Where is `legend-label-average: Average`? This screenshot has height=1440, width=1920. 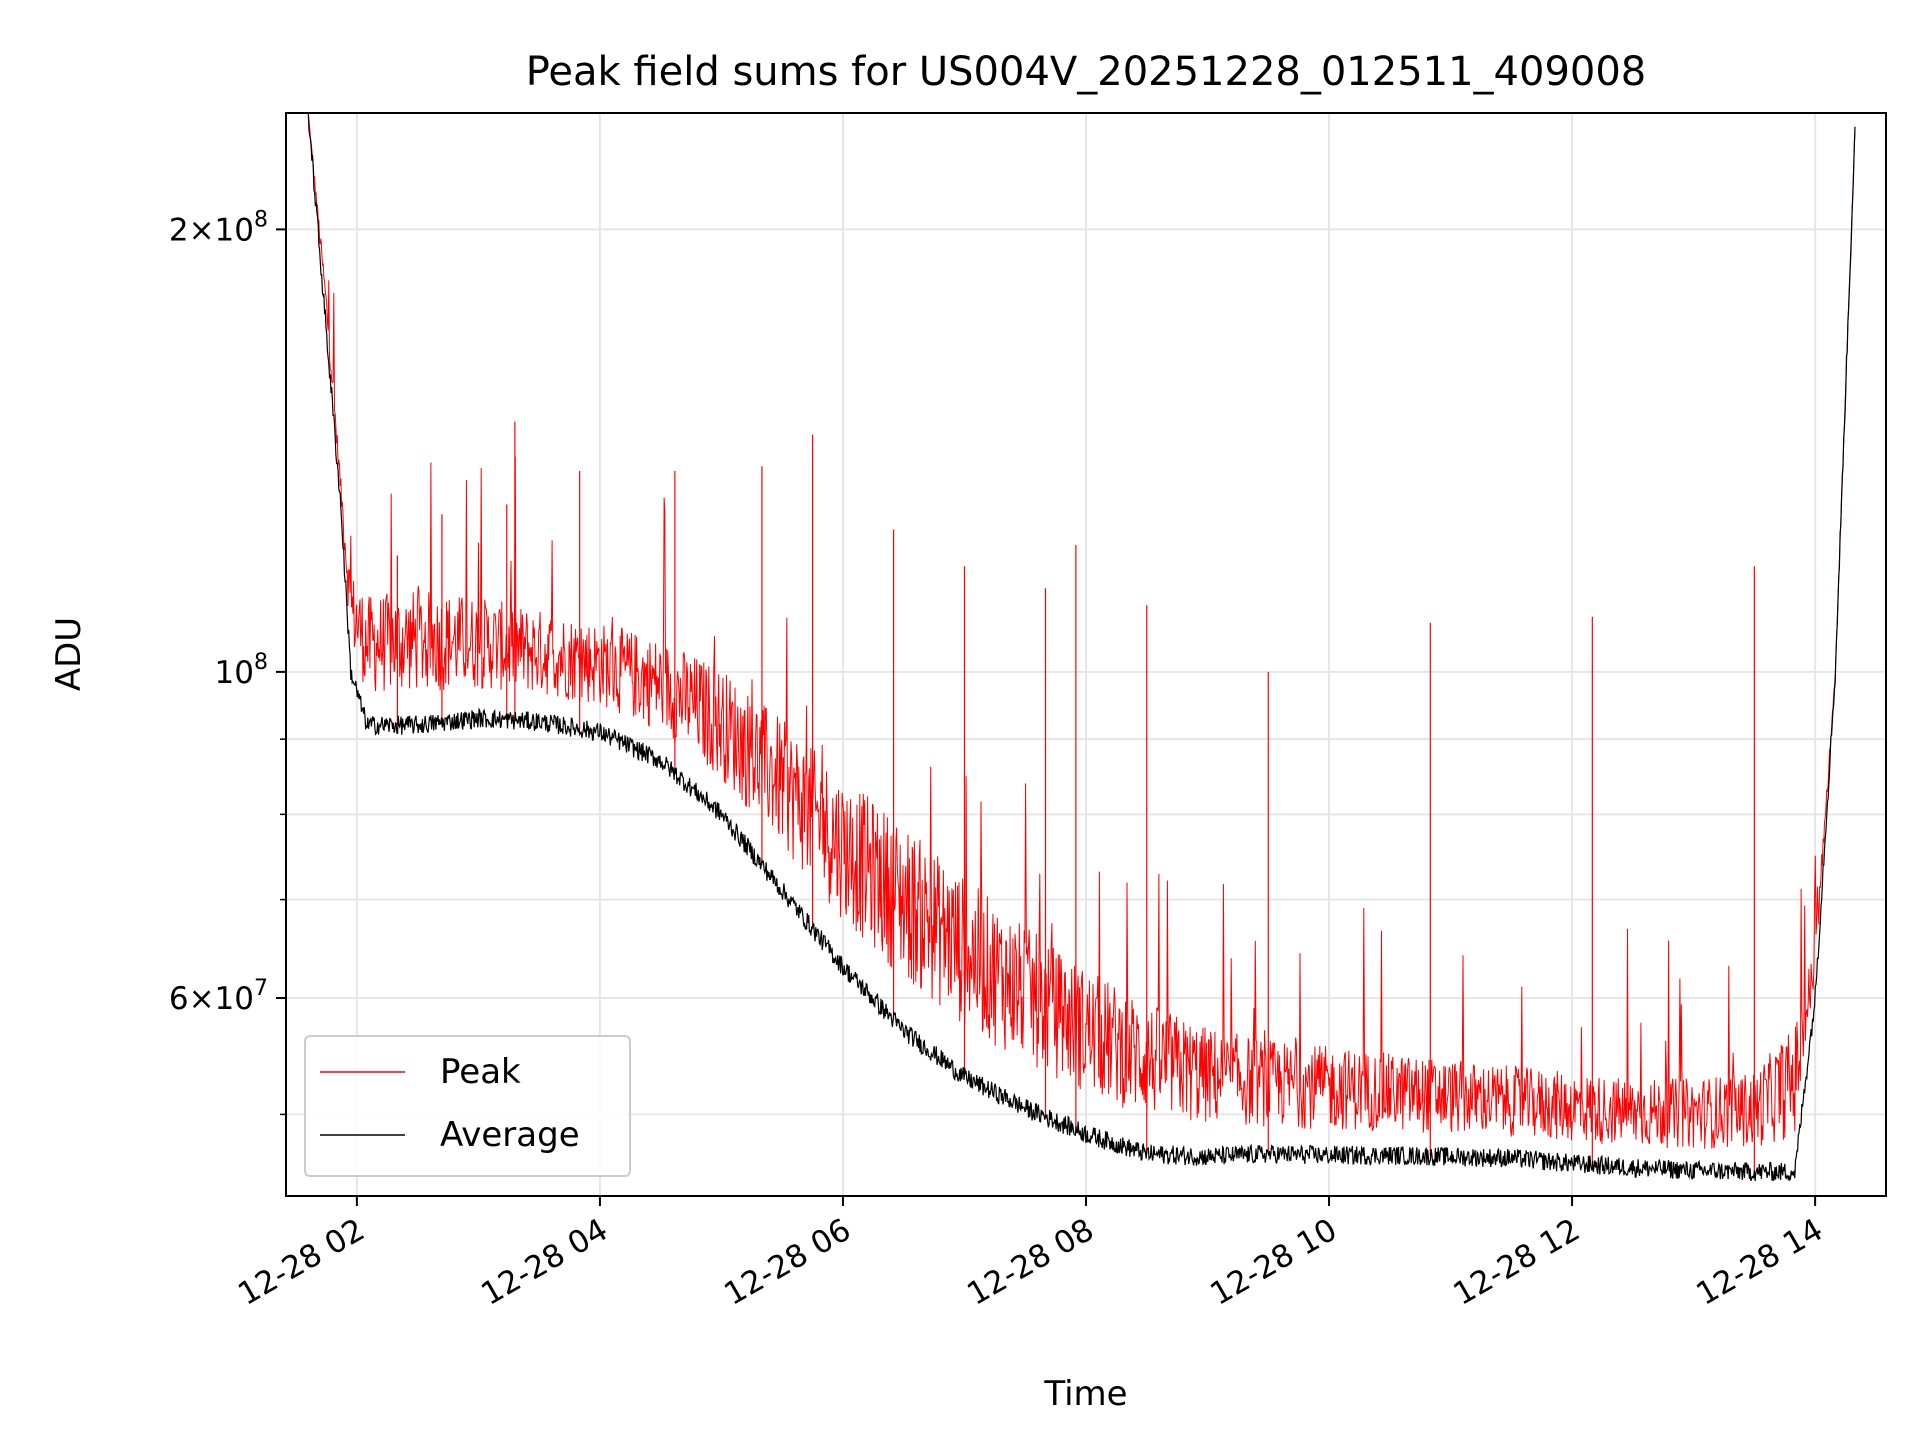 legend-label-average: Average is located at coordinates (510, 1135).